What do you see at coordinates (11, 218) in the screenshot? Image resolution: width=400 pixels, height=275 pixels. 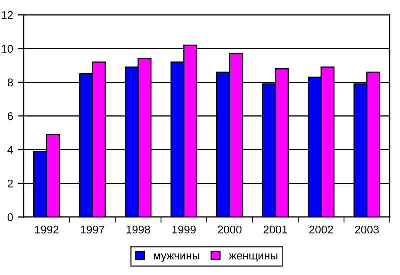 I see `y-tick-label: 0` at bounding box center [11, 218].